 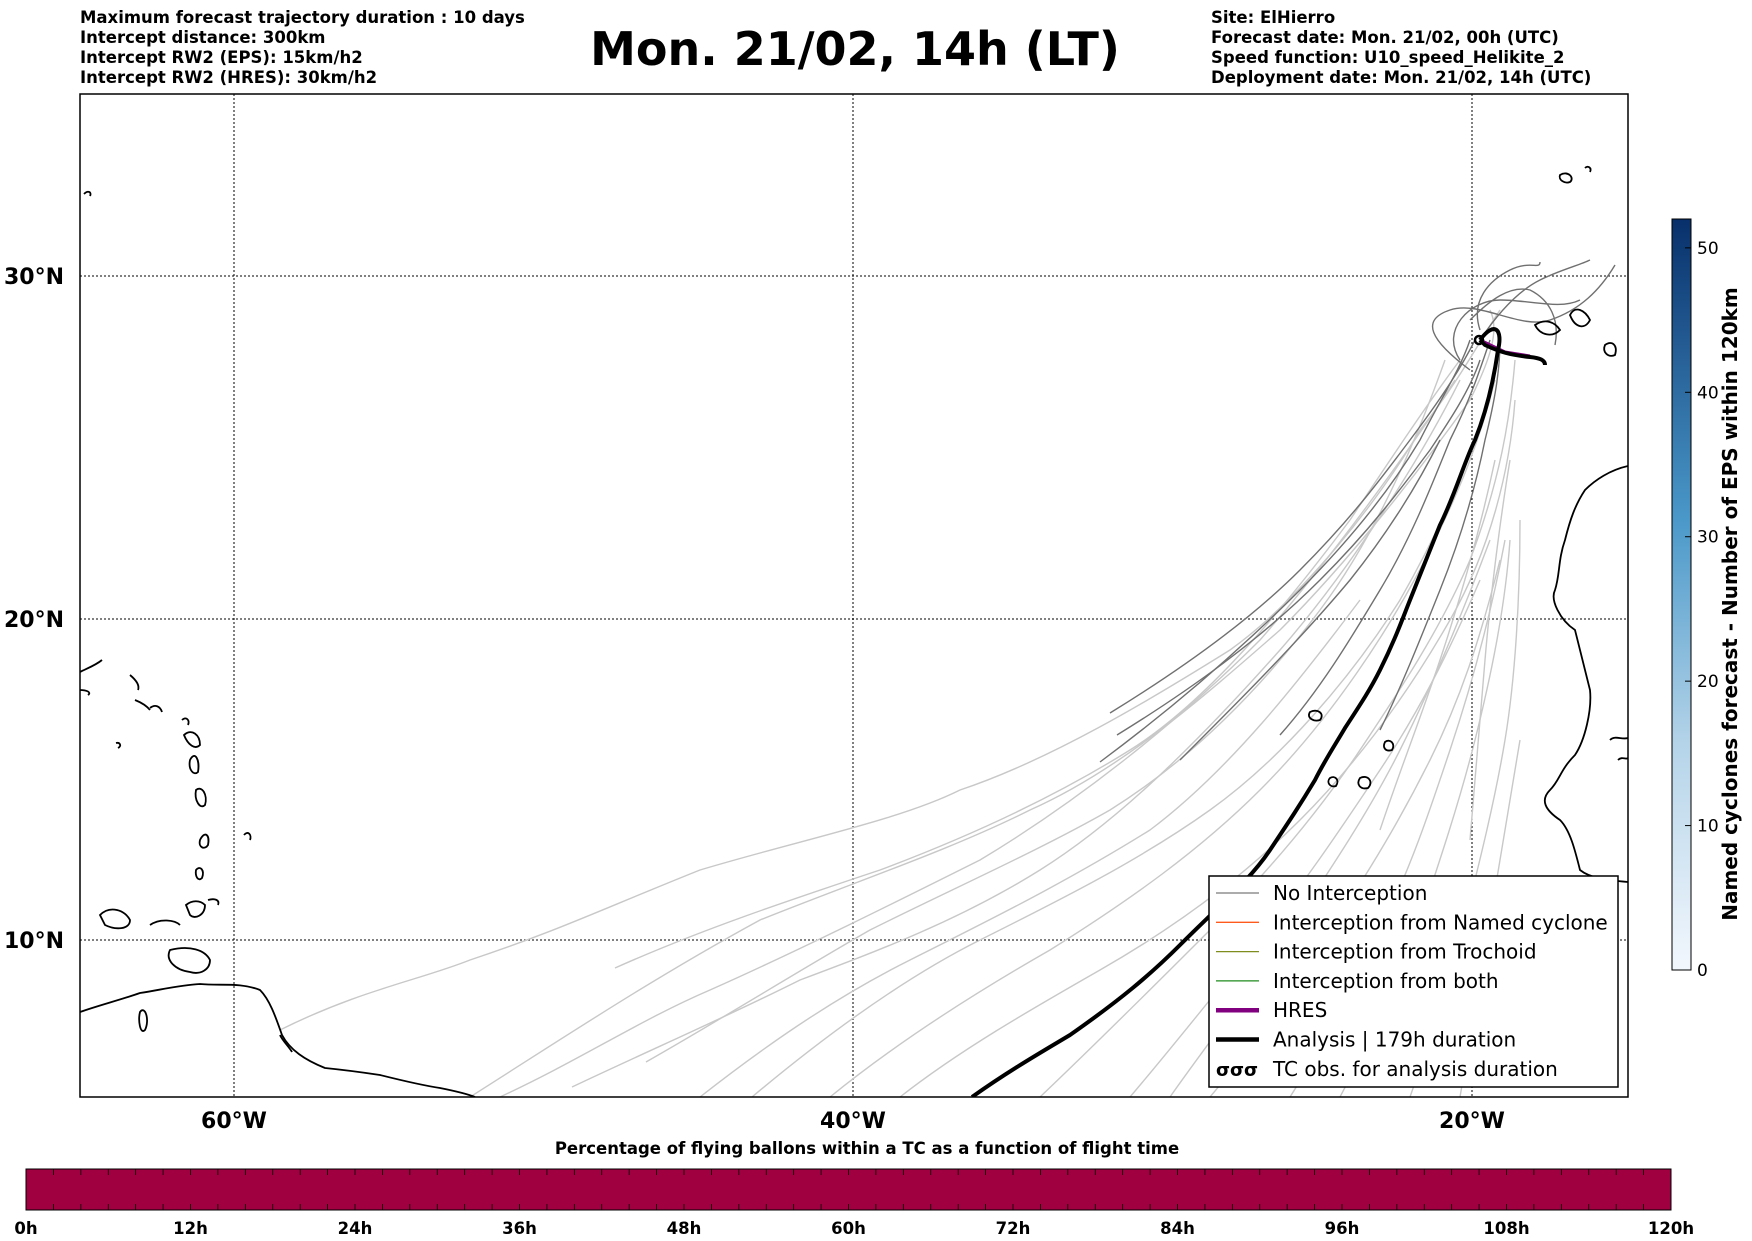 I want to click on forecast-date-text: Forecast date: Mon. 21/02, 00h (UTC), so click(x=1385, y=37).